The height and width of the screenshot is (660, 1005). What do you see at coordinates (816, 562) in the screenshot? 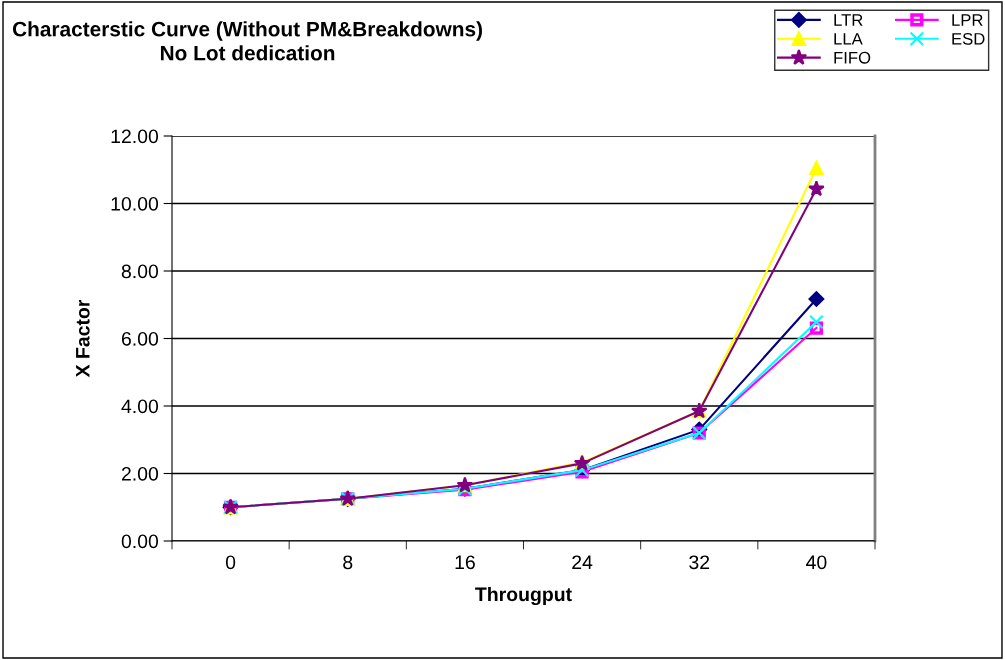
I see `x-tick-label: 40` at bounding box center [816, 562].